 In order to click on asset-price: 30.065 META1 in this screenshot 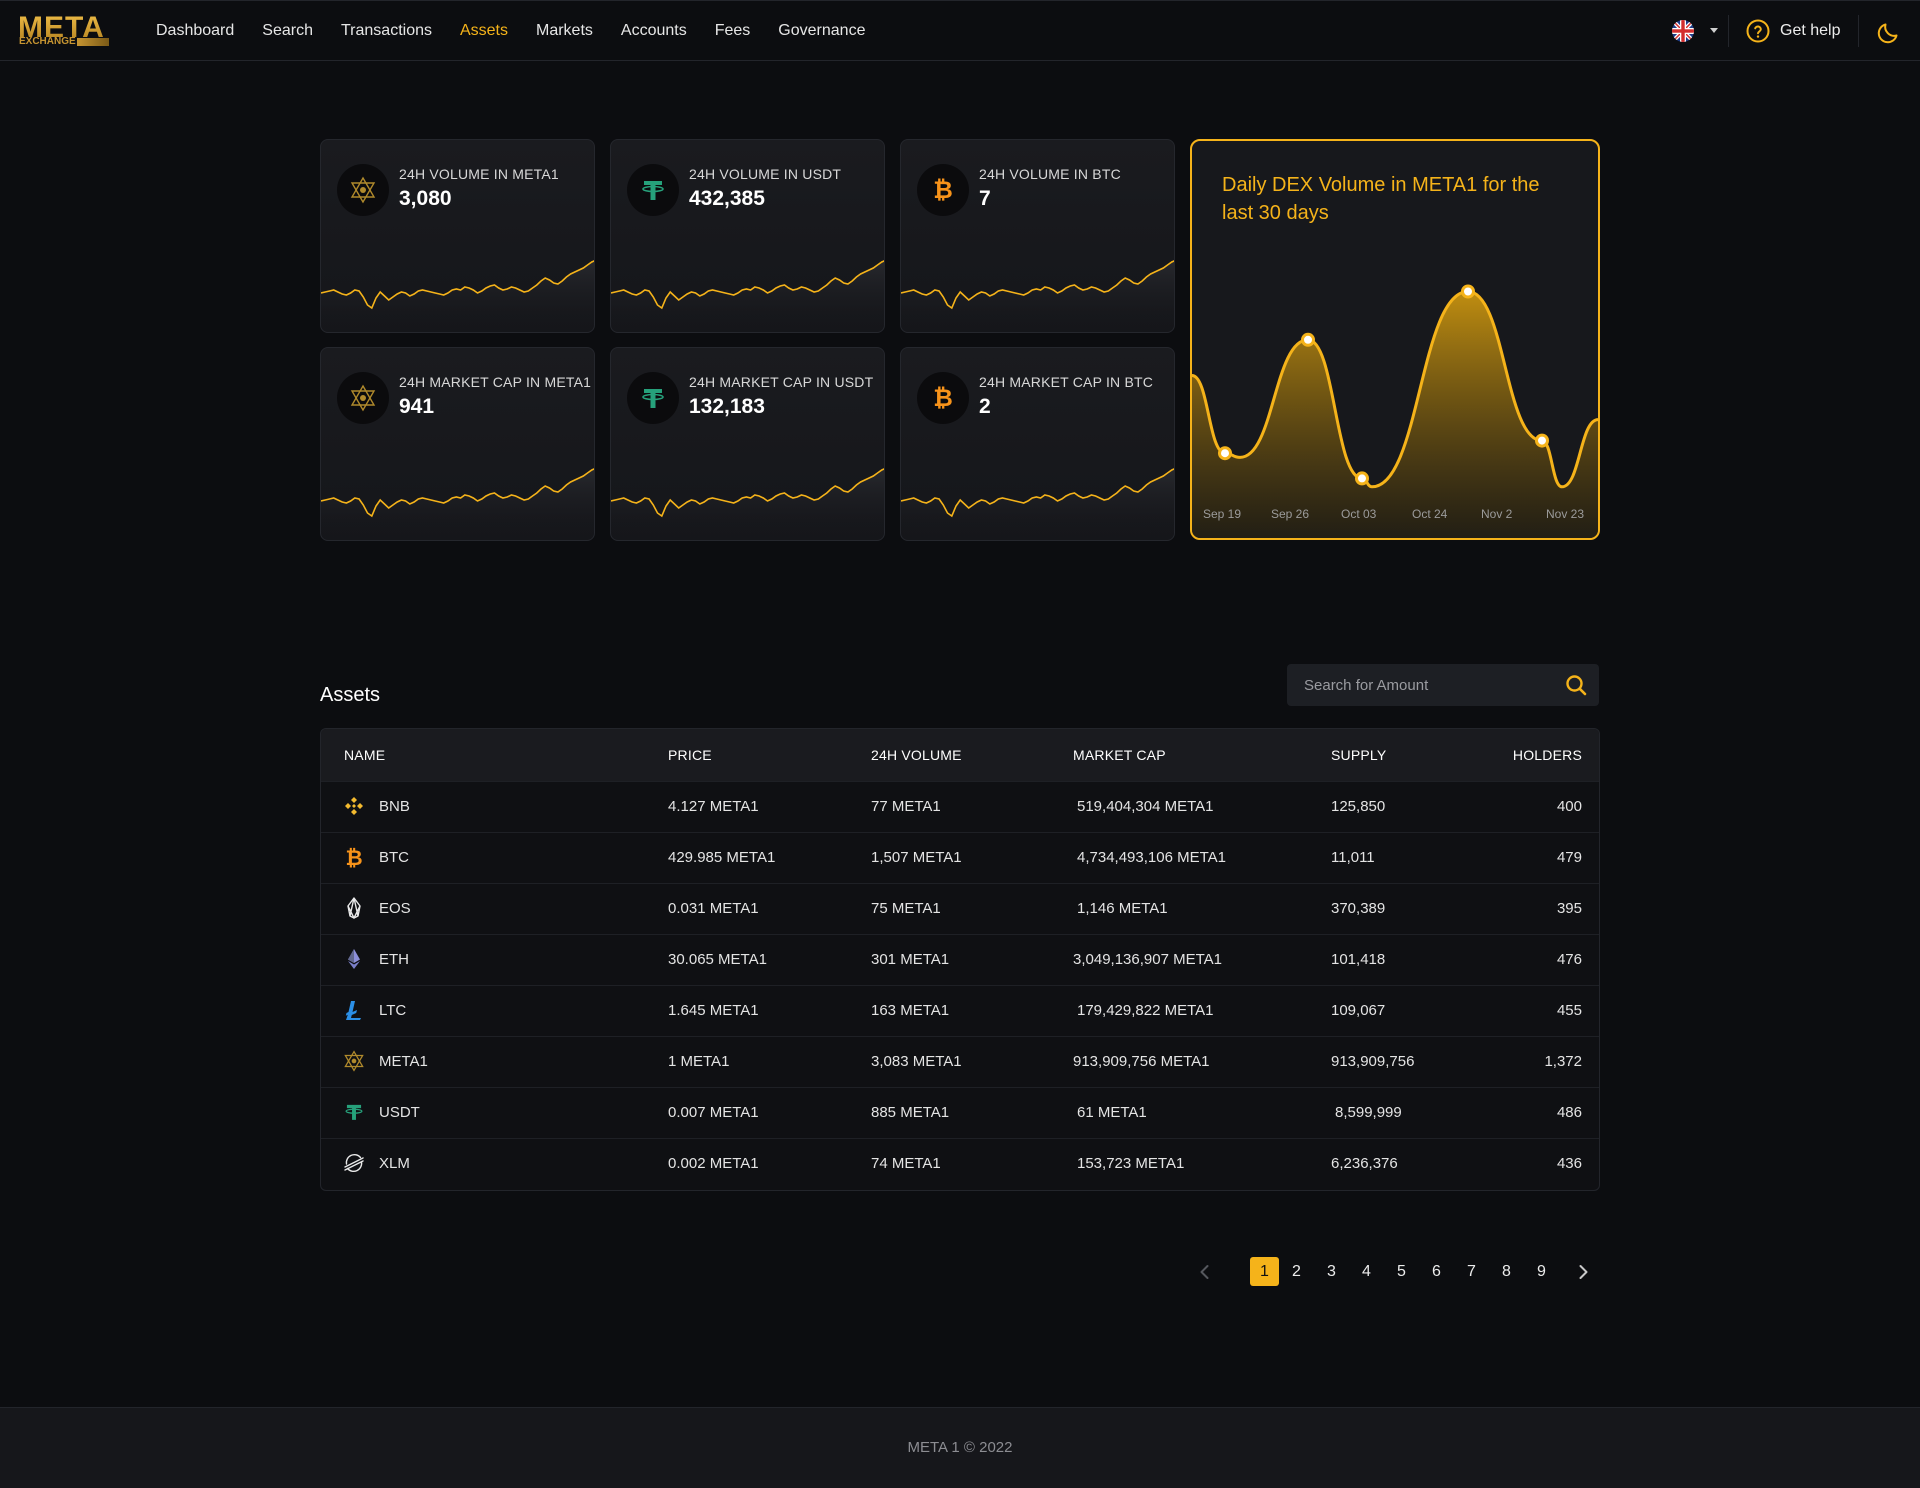, I will do `click(717, 959)`.